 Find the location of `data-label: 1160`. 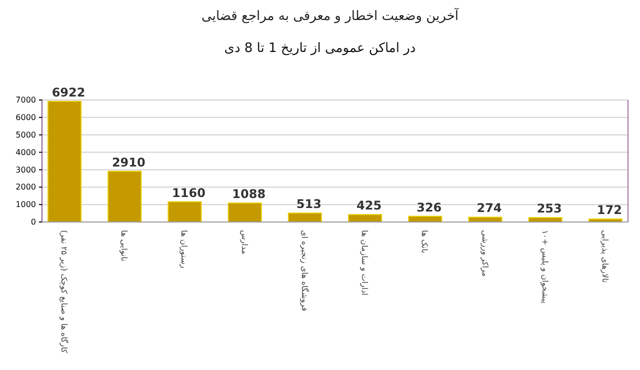

data-label: 1160 is located at coordinates (189, 193).